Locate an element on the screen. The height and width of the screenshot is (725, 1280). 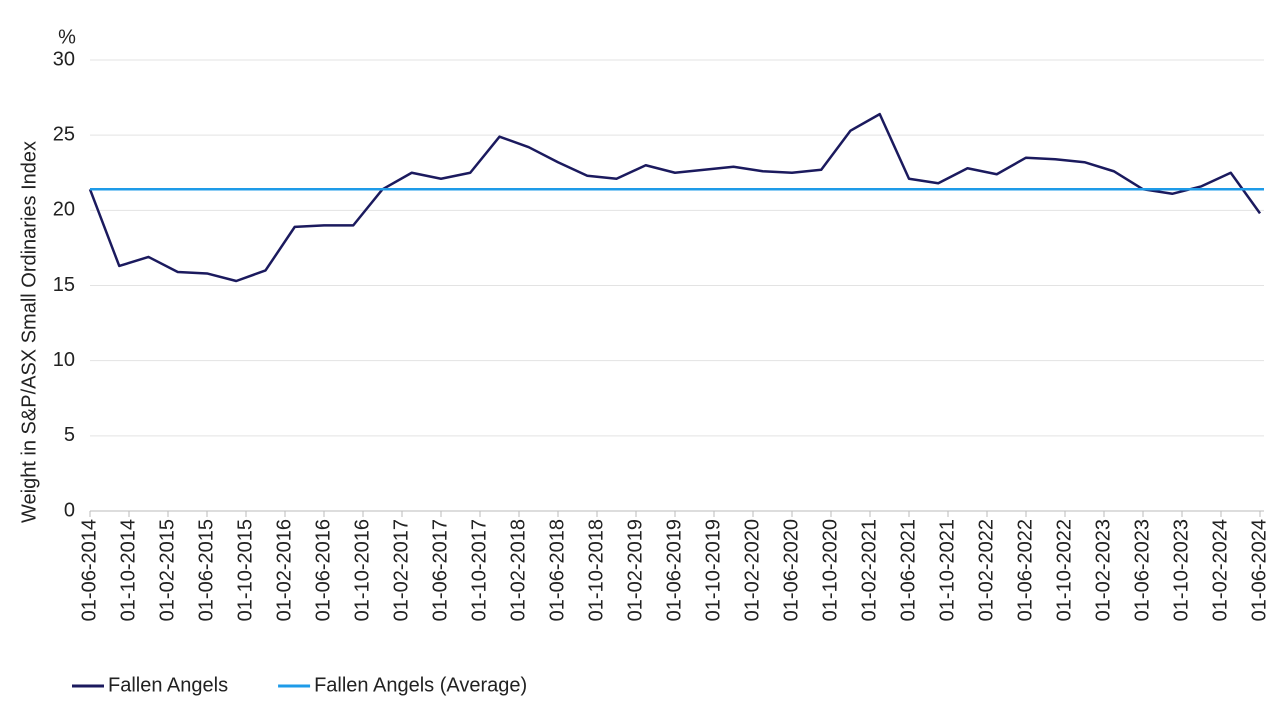
x-tick-label: 01-06-2022 is located at coordinates (1025, 570).